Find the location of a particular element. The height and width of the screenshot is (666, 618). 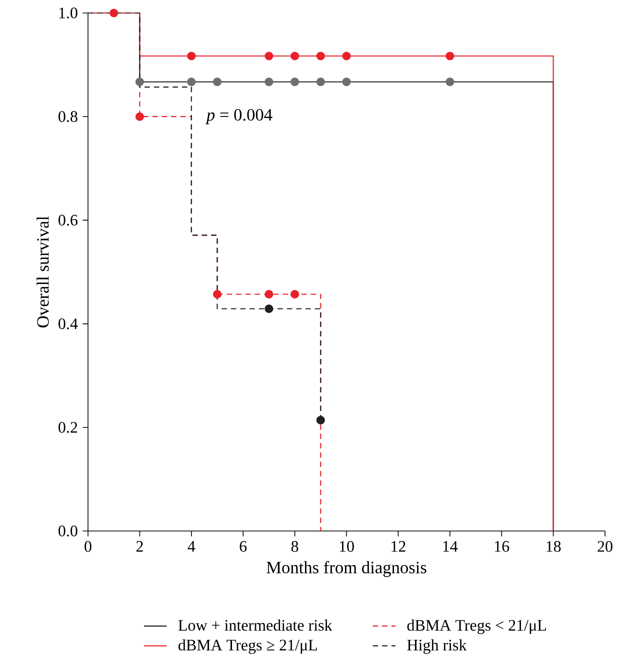

annotation: p = 0.004 is located at coordinates (238, 116).